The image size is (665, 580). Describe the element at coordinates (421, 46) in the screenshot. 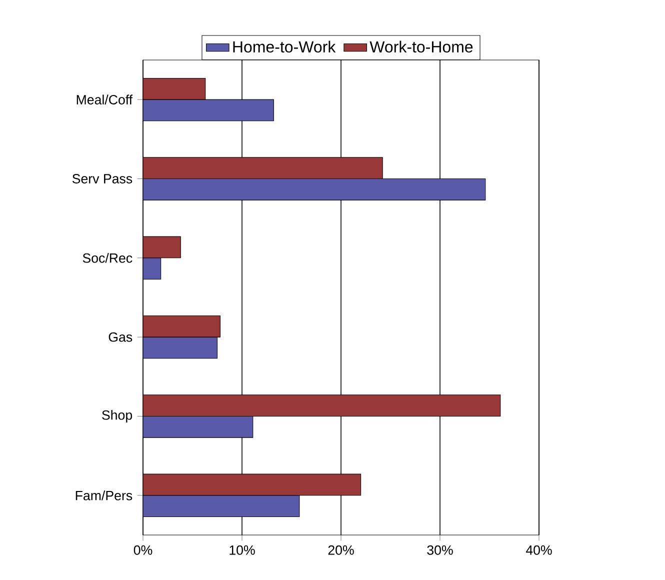

I see `legend-label: Work-to-Home` at that location.